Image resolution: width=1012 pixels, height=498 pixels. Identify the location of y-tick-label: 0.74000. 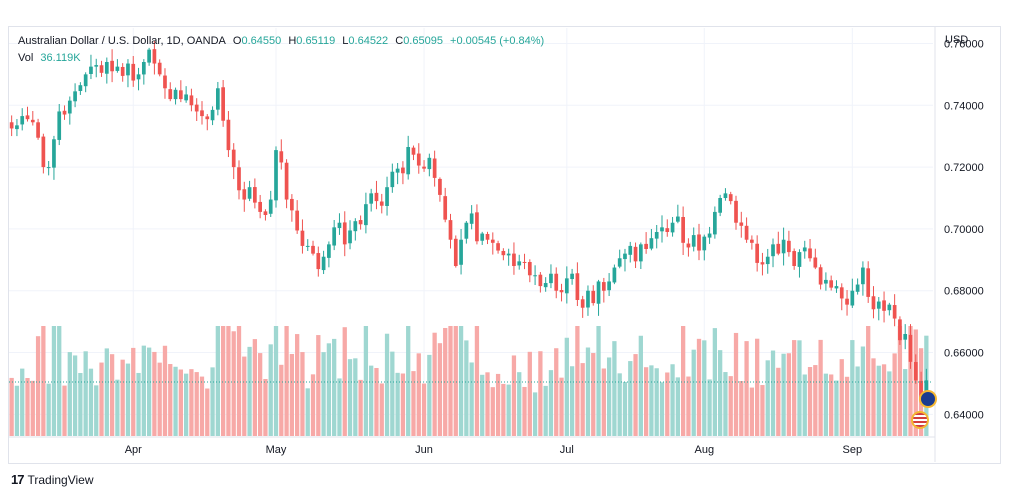
(964, 106).